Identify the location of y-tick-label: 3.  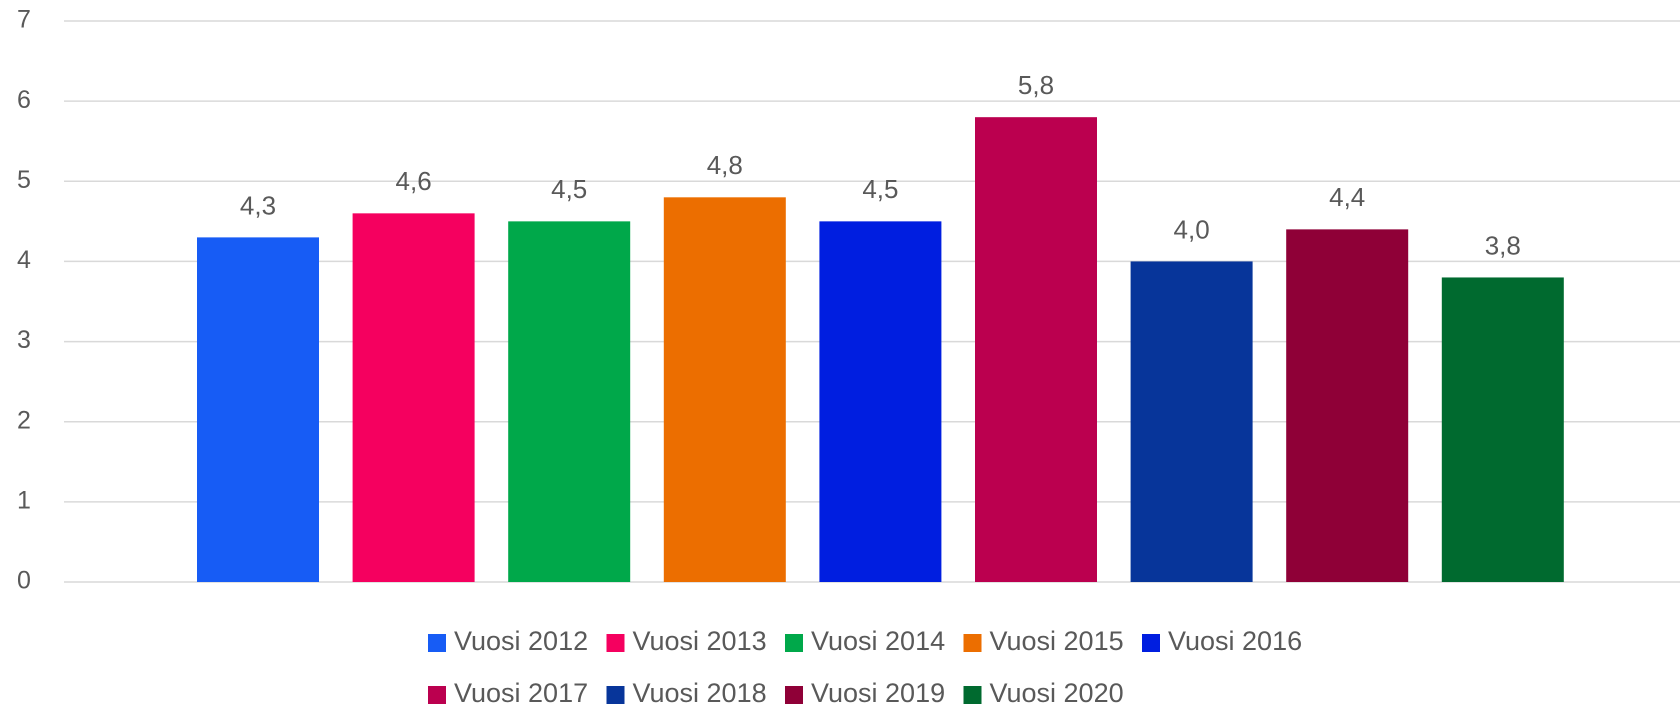
(24, 340).